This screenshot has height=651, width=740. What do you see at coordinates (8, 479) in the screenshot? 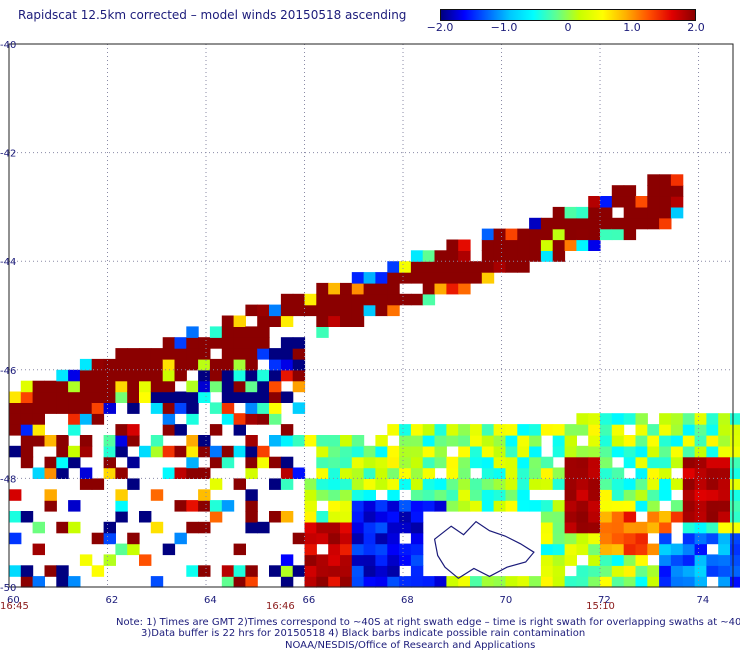
I see `y-tick-label: -48` at bounding box center [8, 479].